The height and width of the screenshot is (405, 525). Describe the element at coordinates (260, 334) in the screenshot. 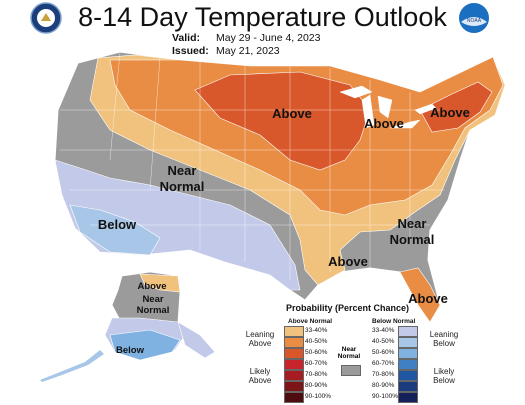

I see `legend-leaning-above-1: Leaning` at that location.